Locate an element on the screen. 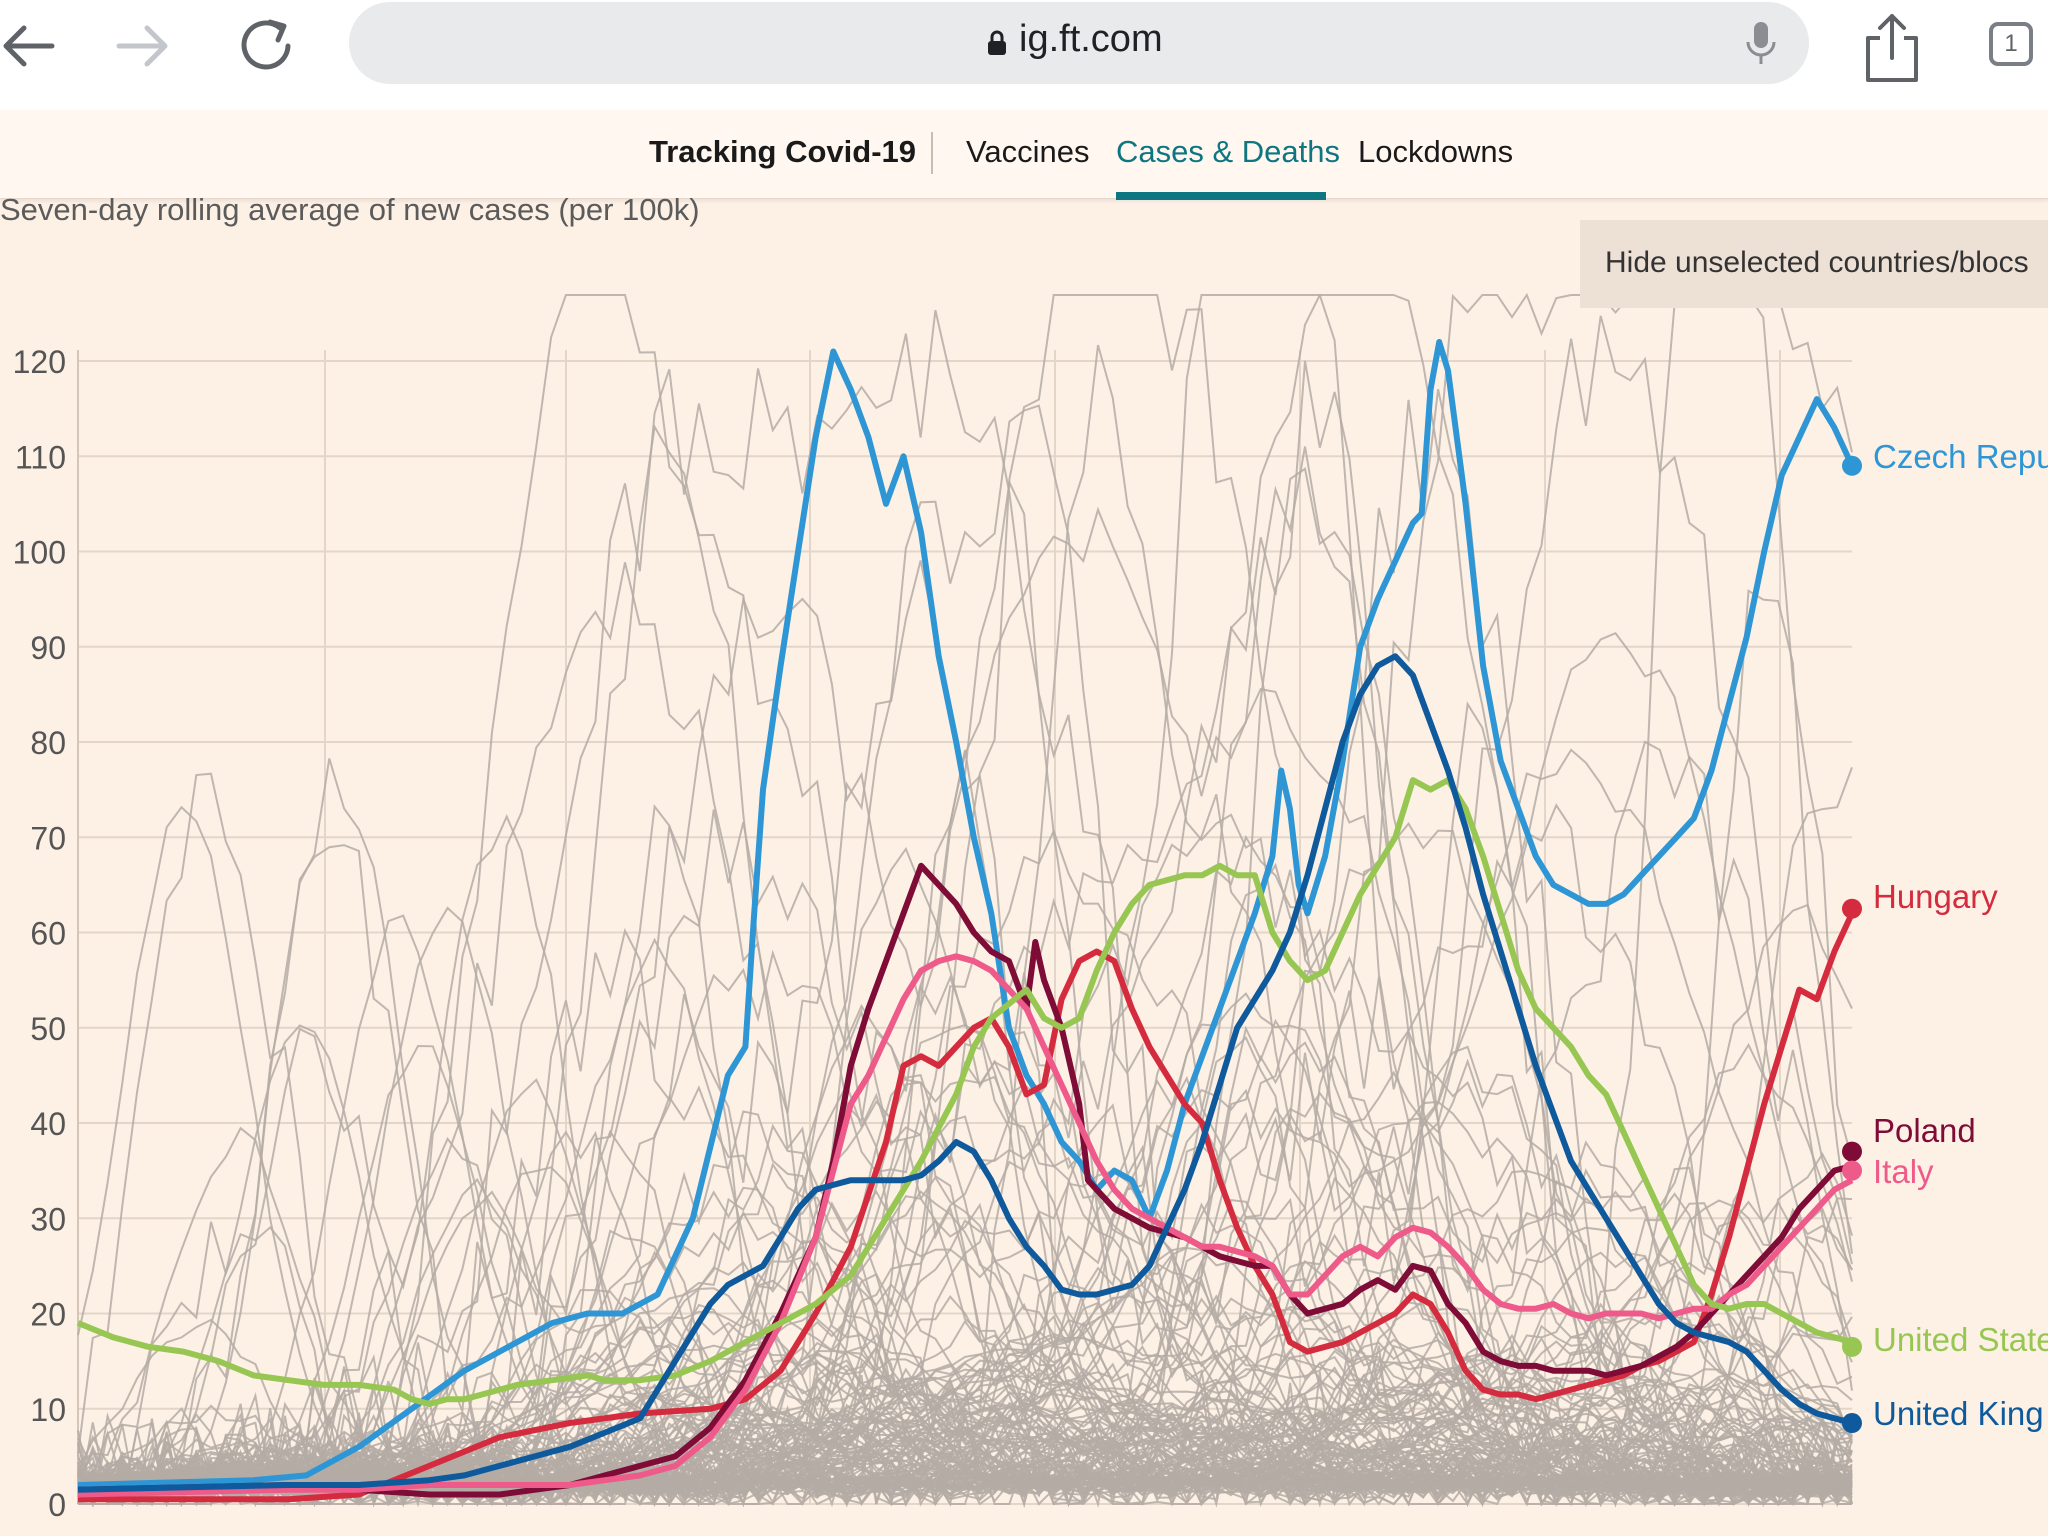 This screenshot has height=1536, width=2048. microphone-icon is located at coordinates (1761, 44).